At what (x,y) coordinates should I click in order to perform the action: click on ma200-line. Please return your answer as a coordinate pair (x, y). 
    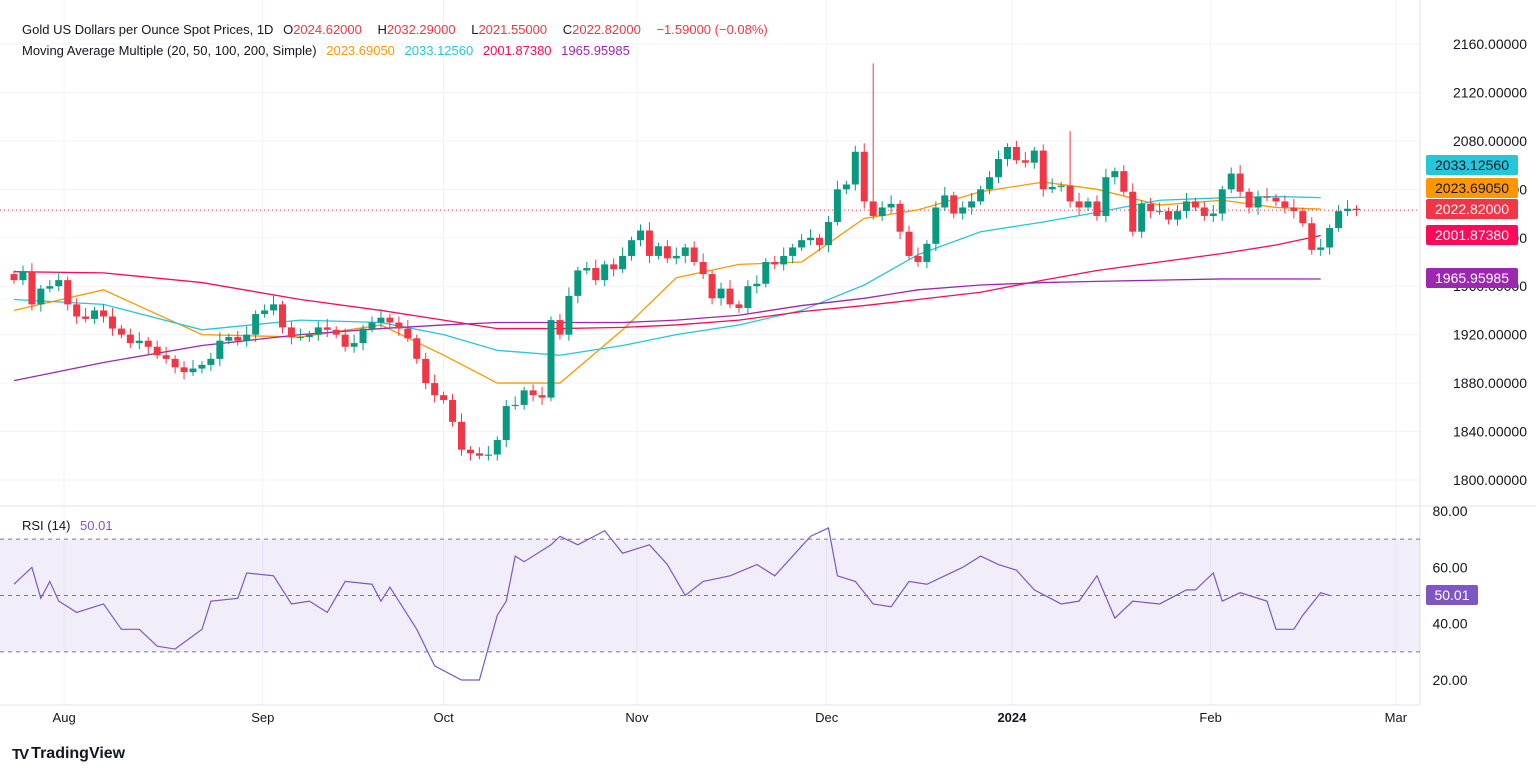
    Looking at the image, I should click on (667, 330).